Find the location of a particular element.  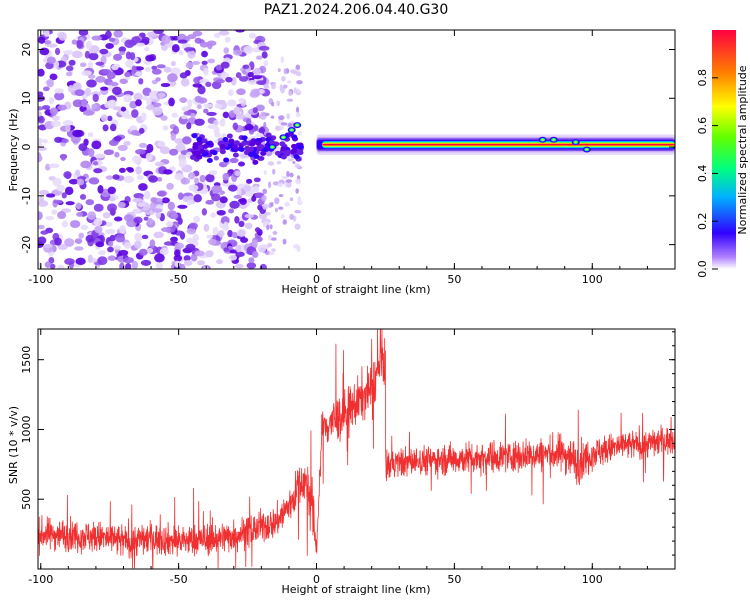

signal-band is located at coordinates (498, 144).